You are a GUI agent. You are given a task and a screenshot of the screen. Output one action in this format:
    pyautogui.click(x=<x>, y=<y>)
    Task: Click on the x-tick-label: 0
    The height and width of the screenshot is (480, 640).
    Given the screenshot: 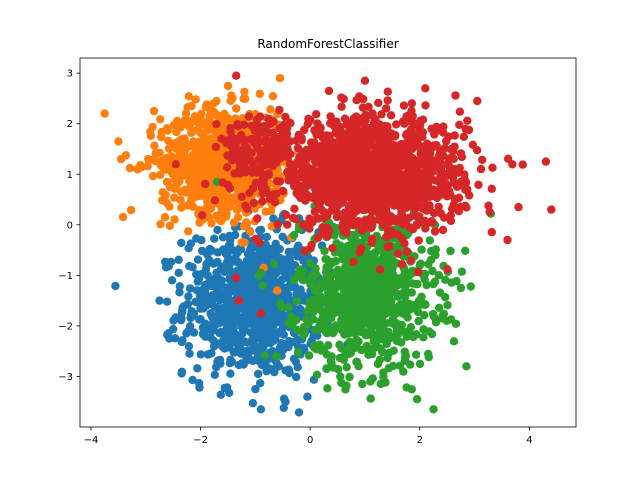 What is the action you would take?
    pyautogui.click(x=310, y=440)
    